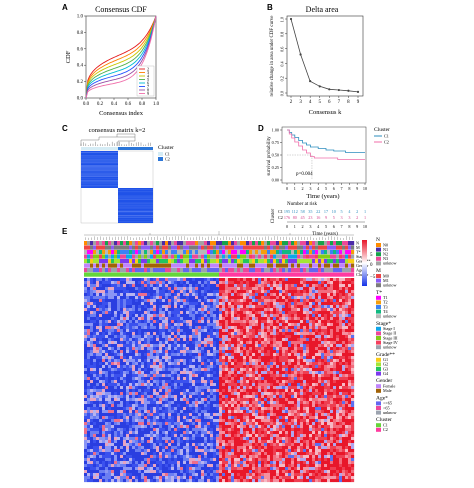  I want to click on risk-c2-value: 2, so click(357, 217).